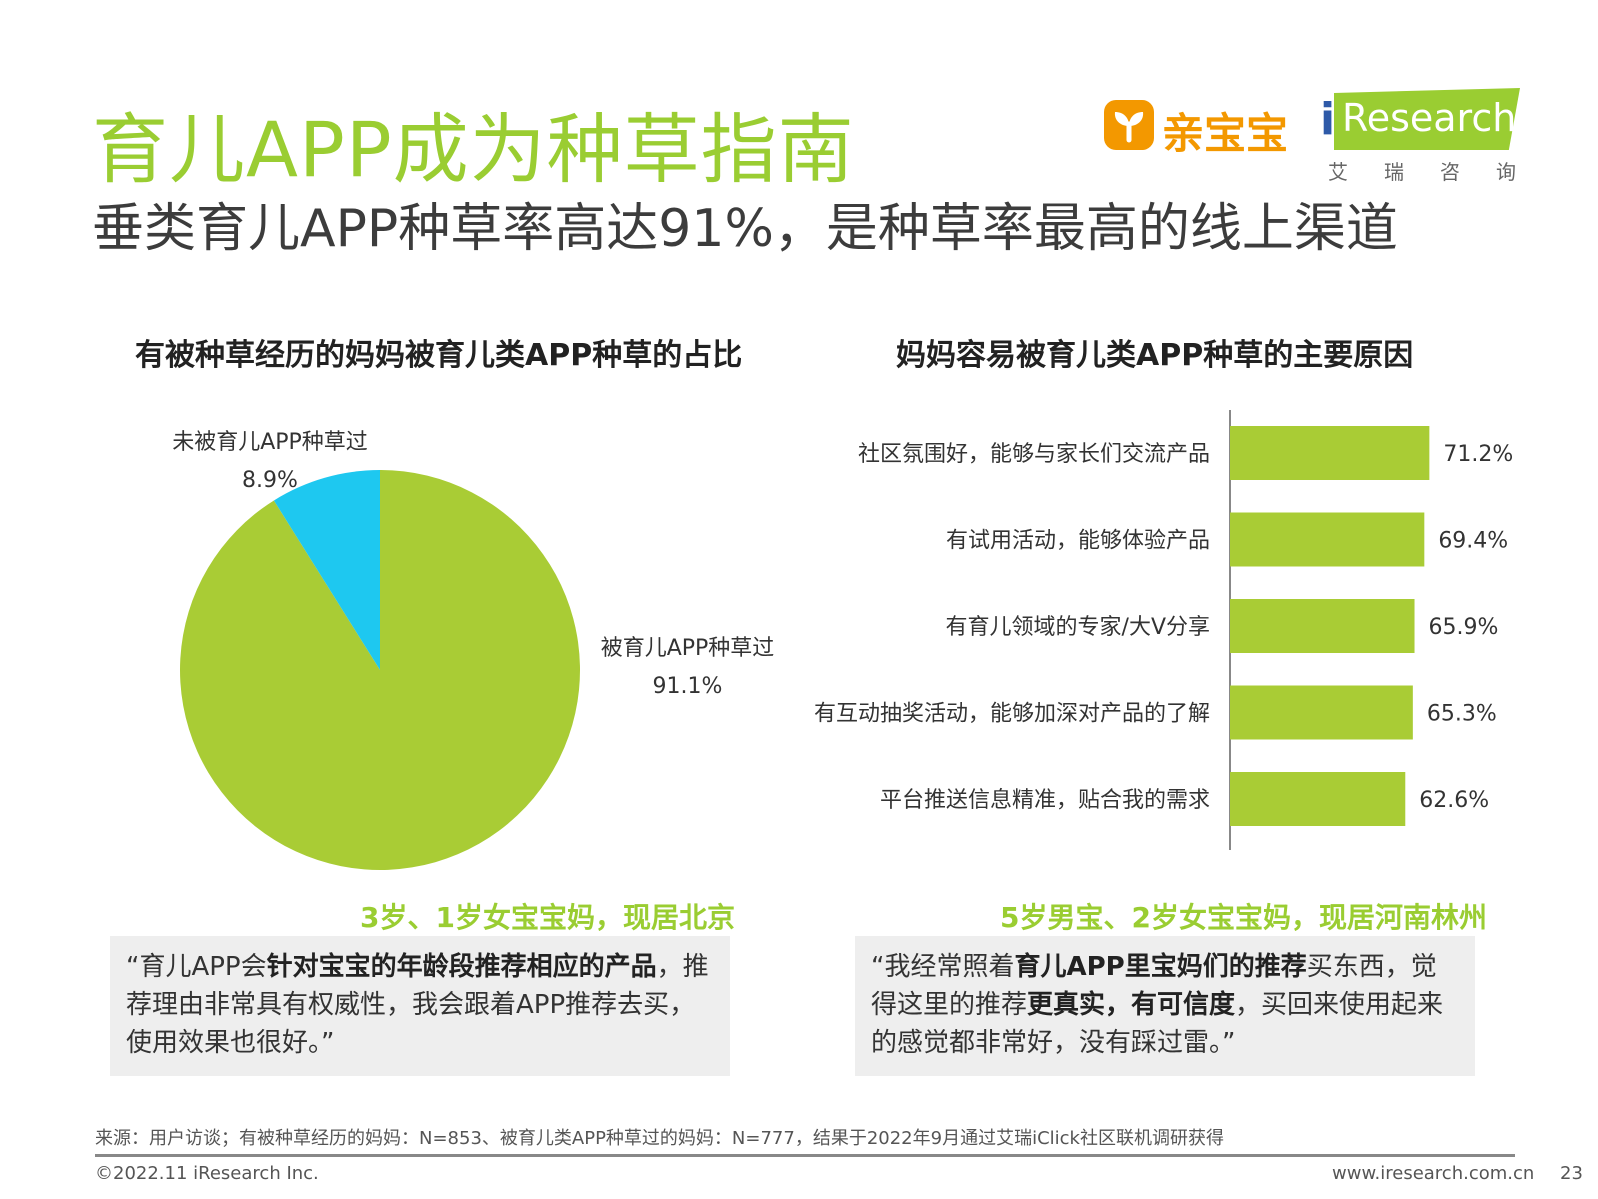 The width and height of the screenshot is (1598, 1199). Describe the element at coordinates (461, 967) in the screenshot. I see `quote-1-bold-a: 针对宝宝的年龄段推荐相应的产品` at that location.